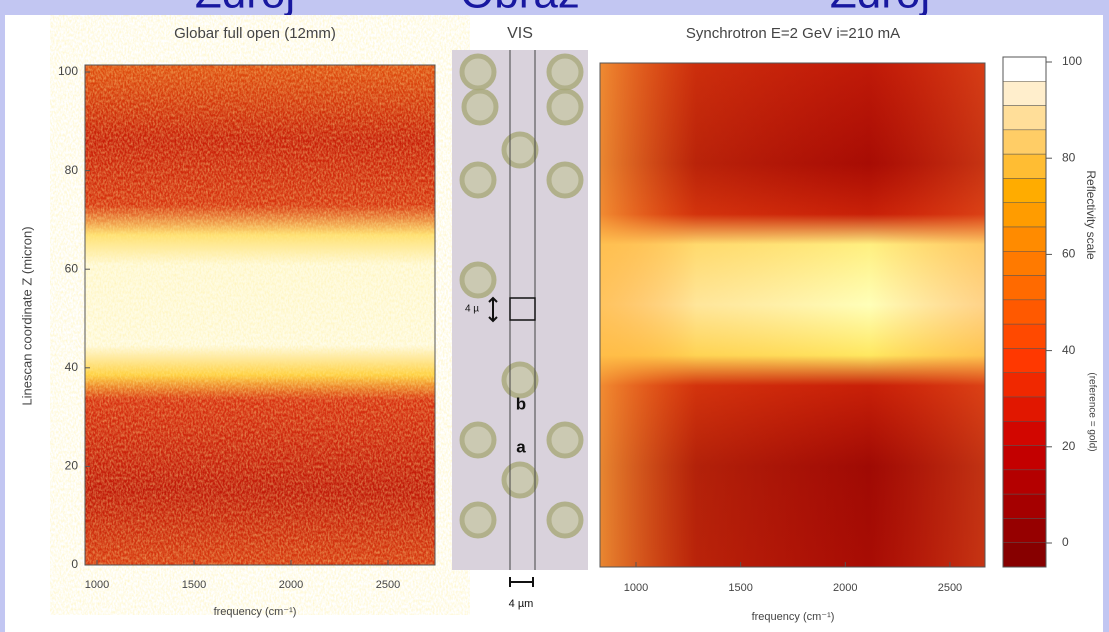 Image resolution: width=1109 pixels, height=632 pixels. I want to click on colorbar-subtitle: (reference = gold), so click(1091, 411).